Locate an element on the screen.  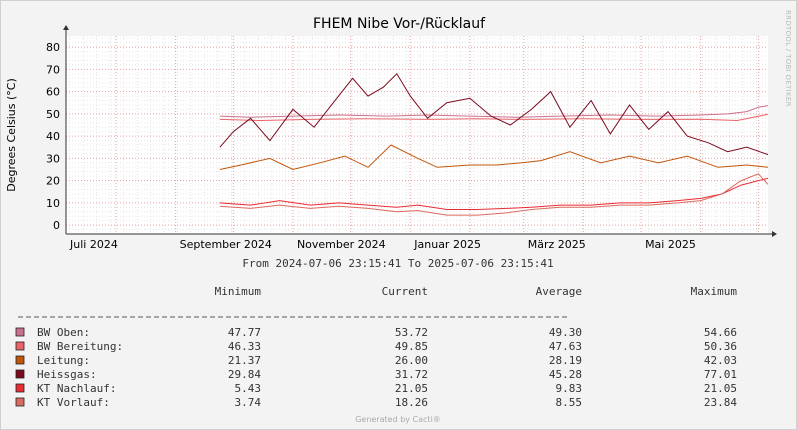
legend-value: 53.72 is located at coordinates (411, 332).